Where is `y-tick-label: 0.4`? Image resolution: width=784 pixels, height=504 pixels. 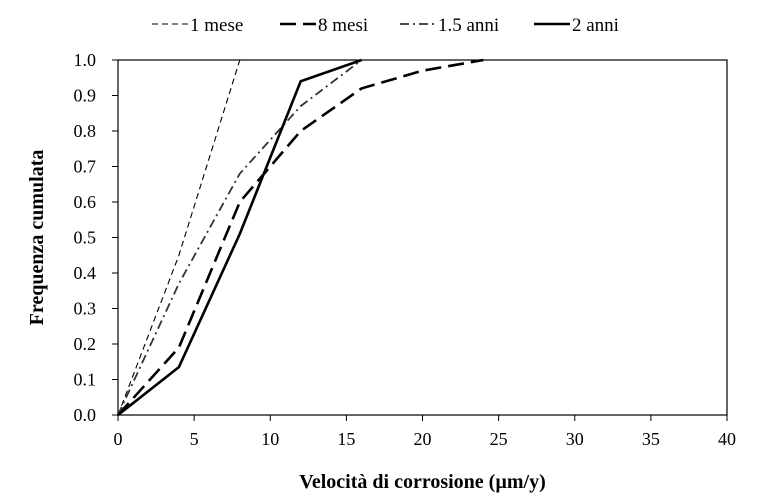
y-tick-label: 0.4 is located at coordinates (85, 273).